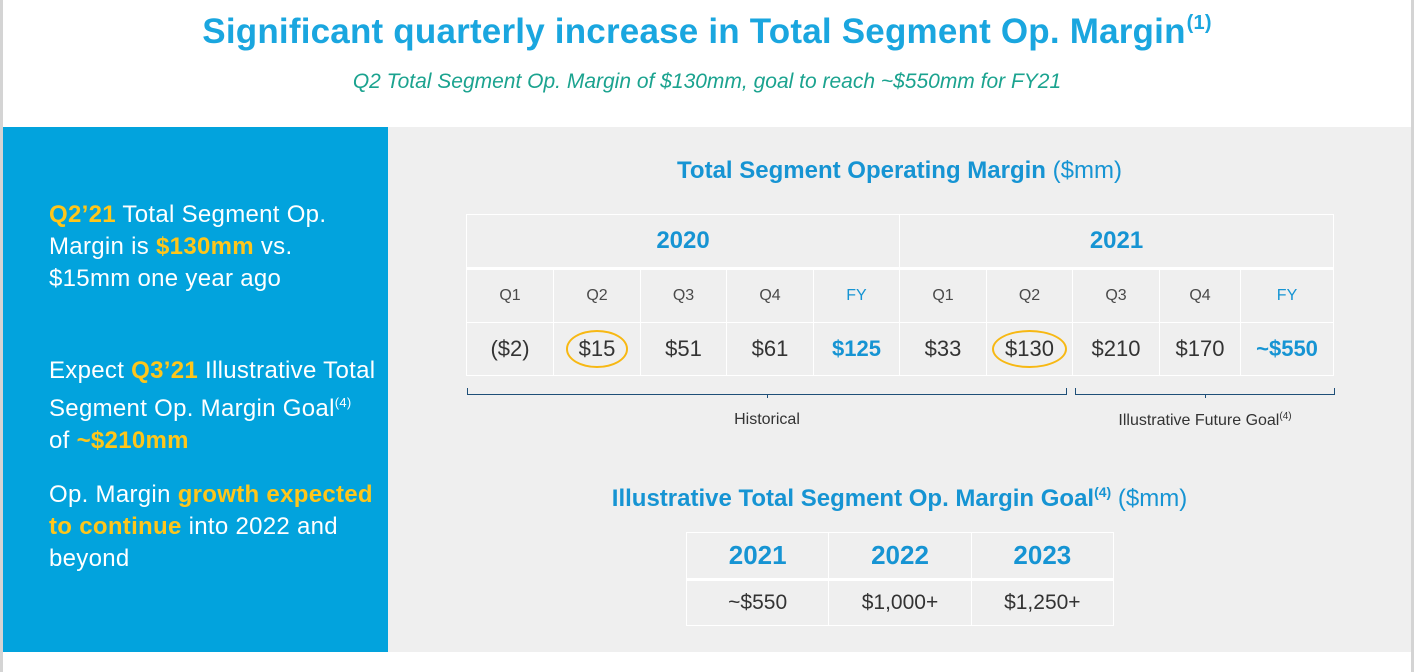 This screenshot has height=672, width=1414. I want to click on future-goal-label: Illustrative Future Goal(4), so click(1205, 420).